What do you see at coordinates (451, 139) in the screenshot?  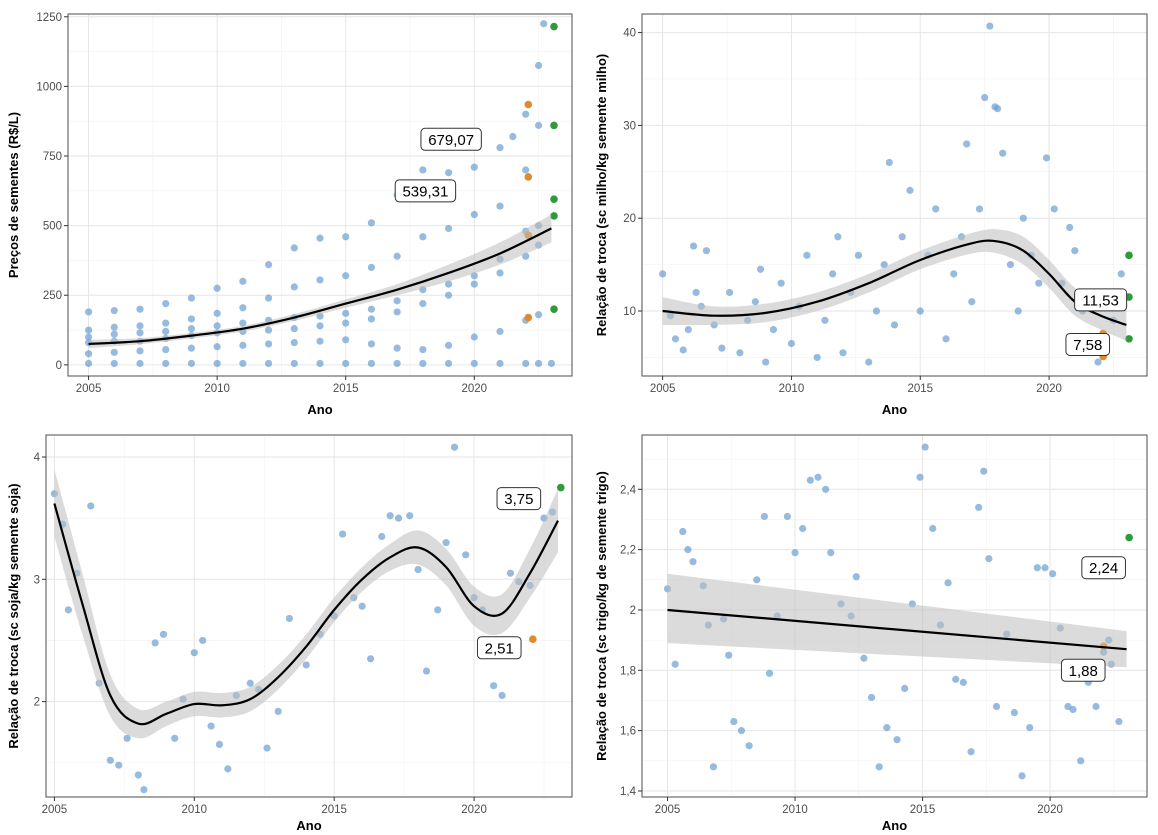 I see `annotation-label: 679,07` at bounding box center [451, 139].